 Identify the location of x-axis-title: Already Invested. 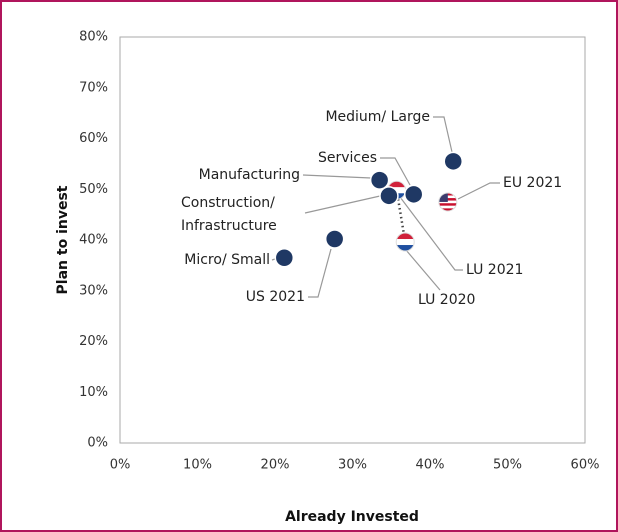
(352, 517).